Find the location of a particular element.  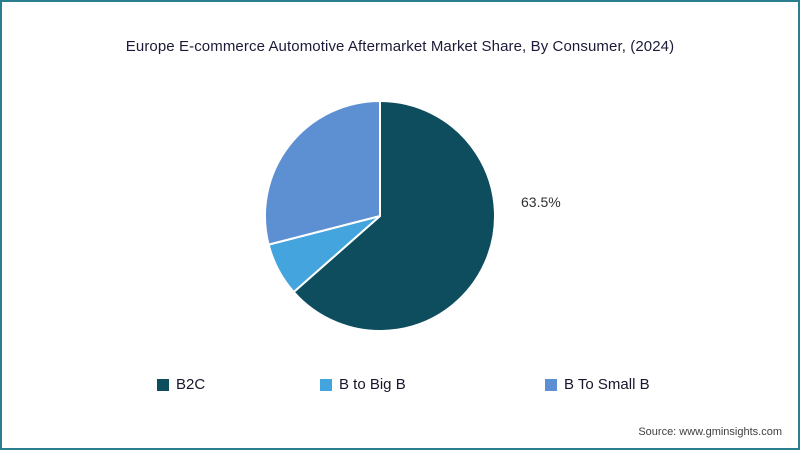

legend-swatch-b2c is located at coordinates (163, 384).